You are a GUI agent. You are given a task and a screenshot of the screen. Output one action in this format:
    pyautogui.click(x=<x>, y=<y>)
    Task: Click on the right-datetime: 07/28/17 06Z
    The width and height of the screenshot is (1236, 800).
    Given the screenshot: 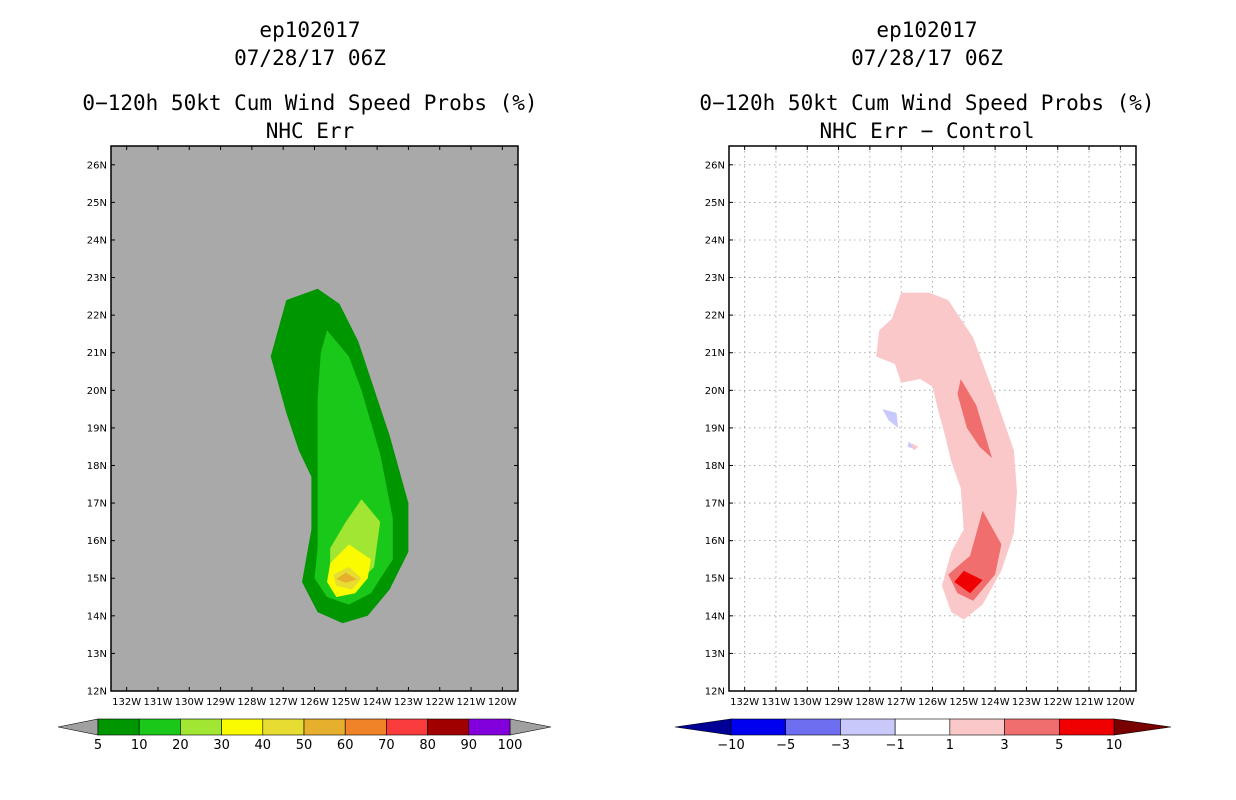 What is the action you would take?
    pyautogui.click(x=927, y=58)
    